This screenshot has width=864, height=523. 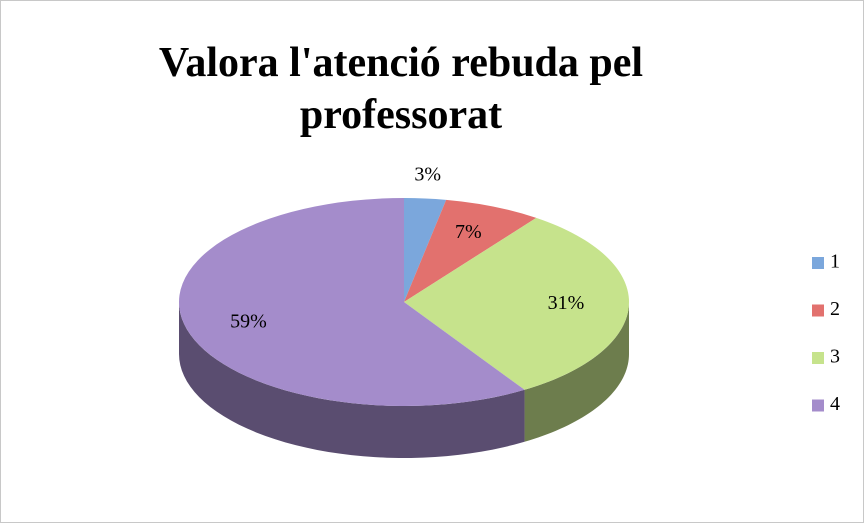 What do you see at coordinates (566, 303) in the screenshot?
I see `data-label: 31%` at bounding box center [566, 303].